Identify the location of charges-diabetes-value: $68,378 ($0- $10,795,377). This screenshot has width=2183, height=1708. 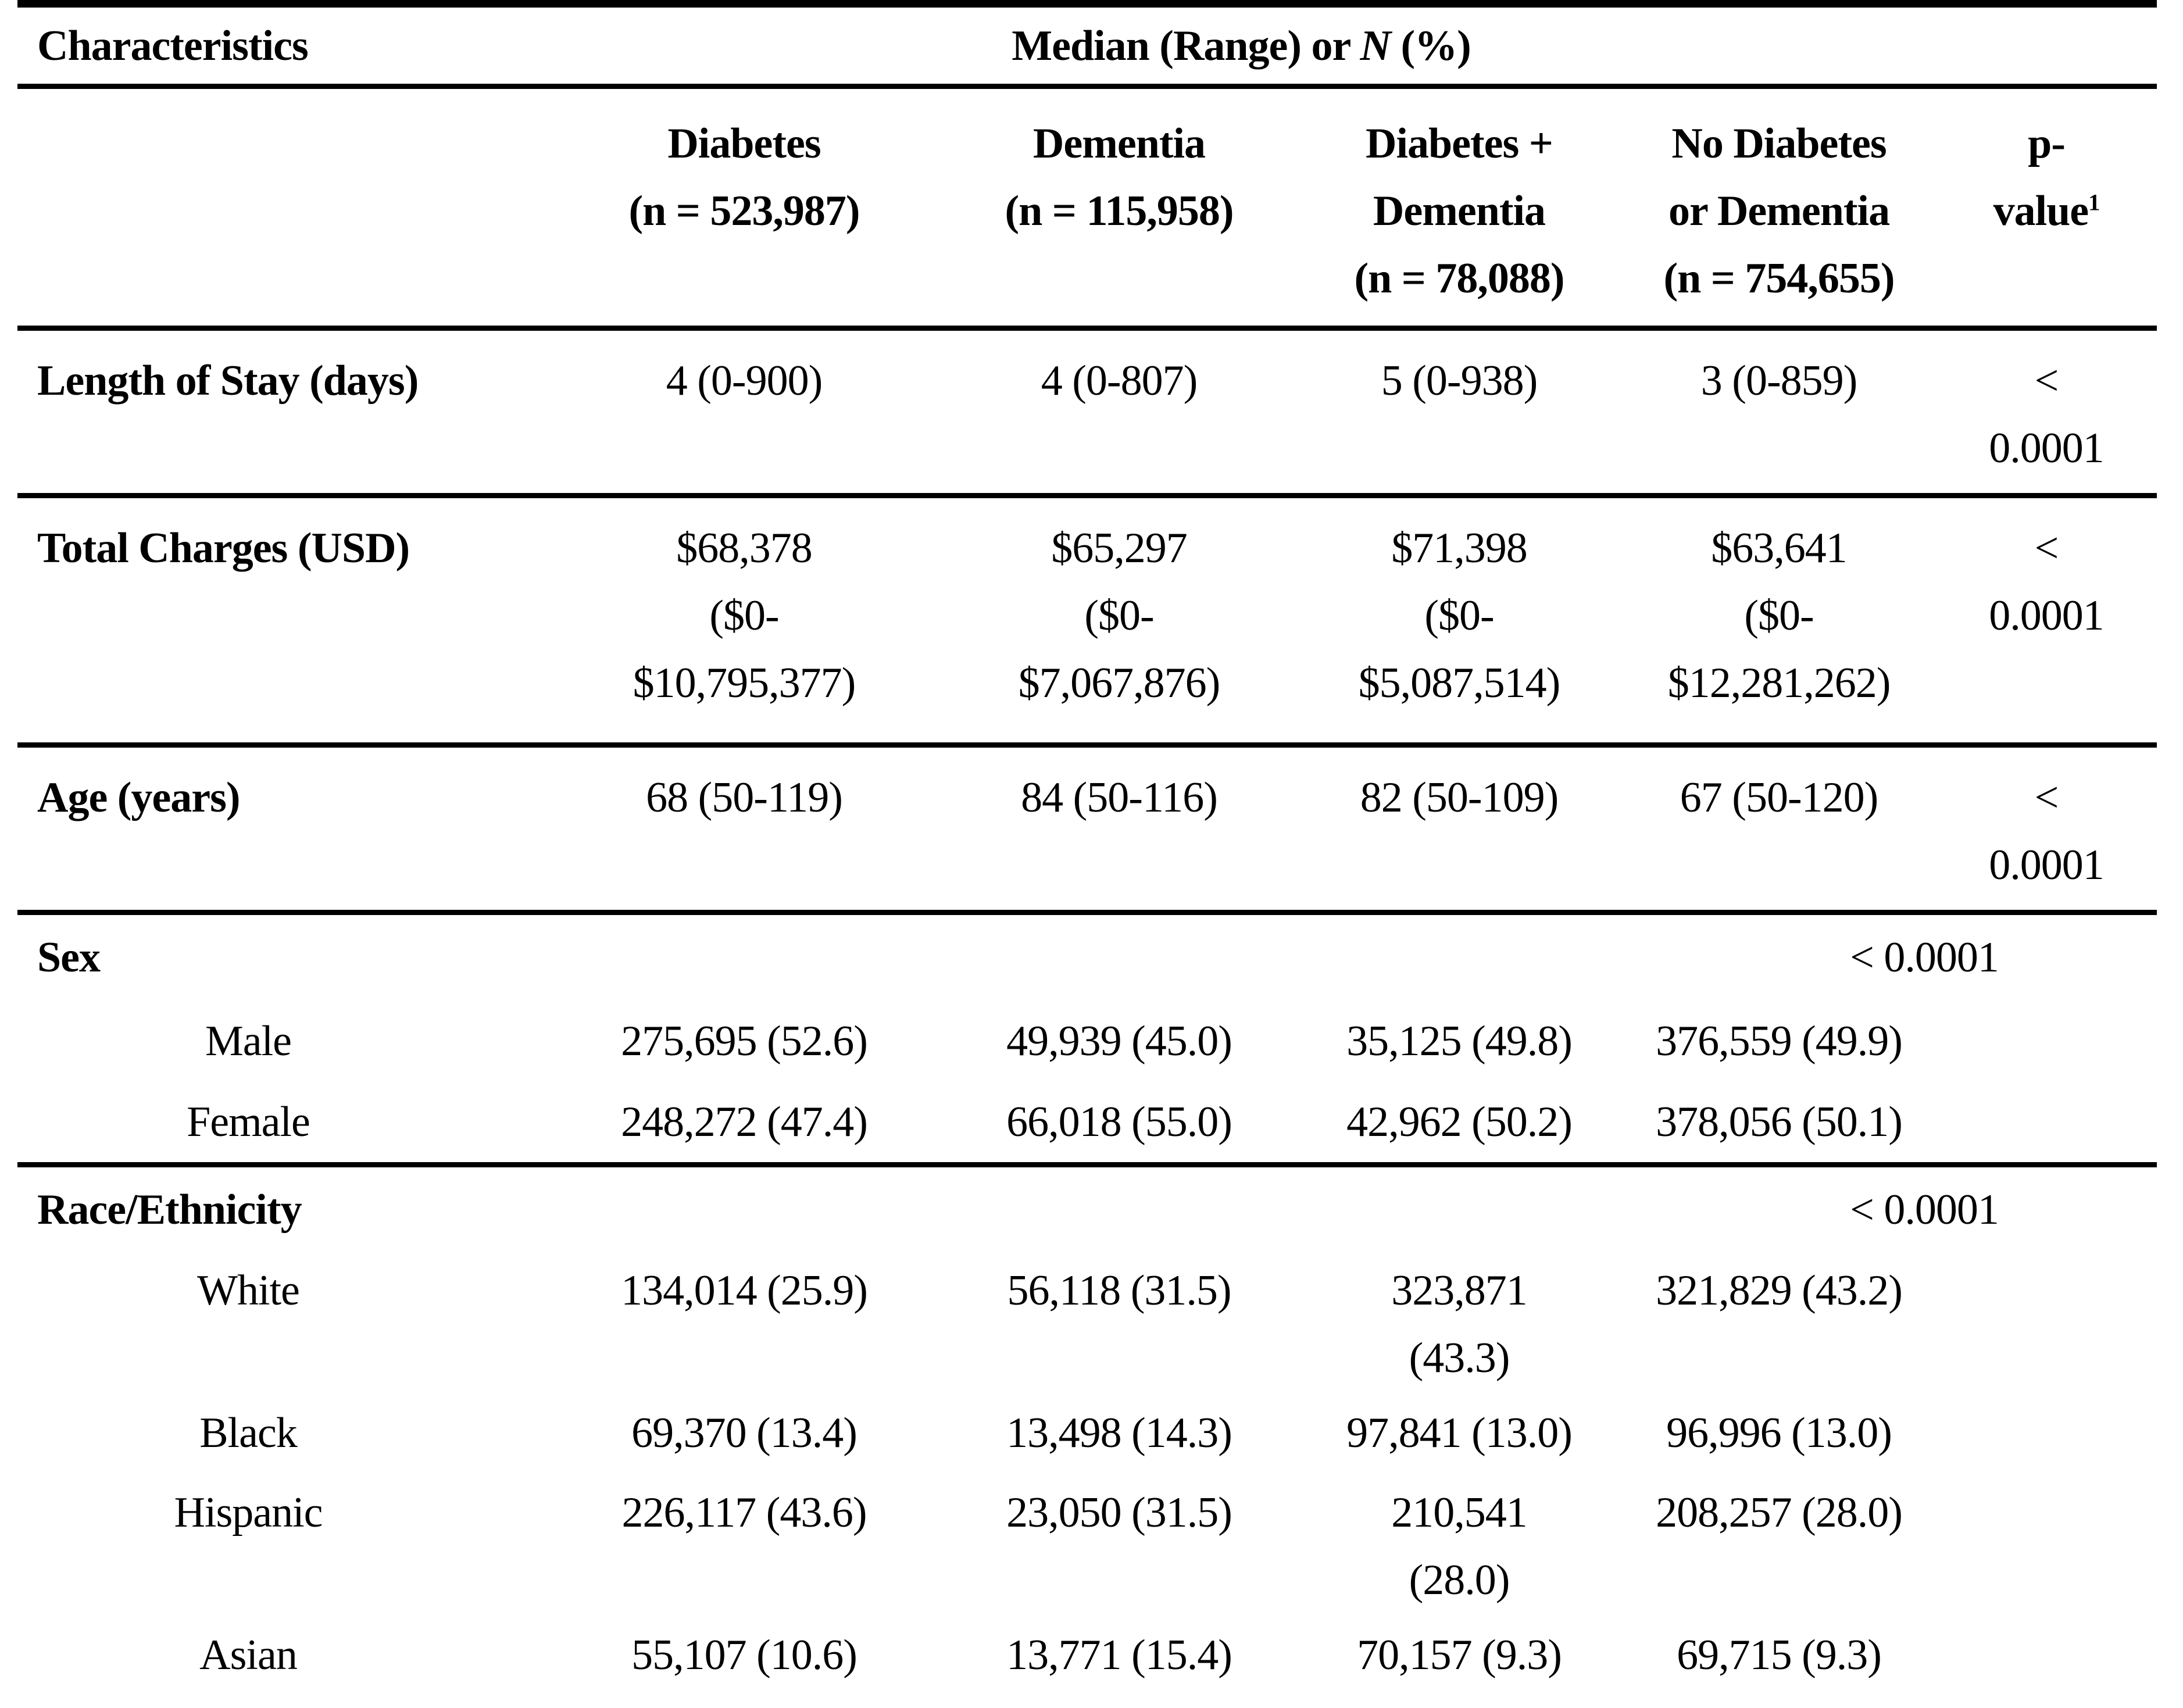
(744, 621).